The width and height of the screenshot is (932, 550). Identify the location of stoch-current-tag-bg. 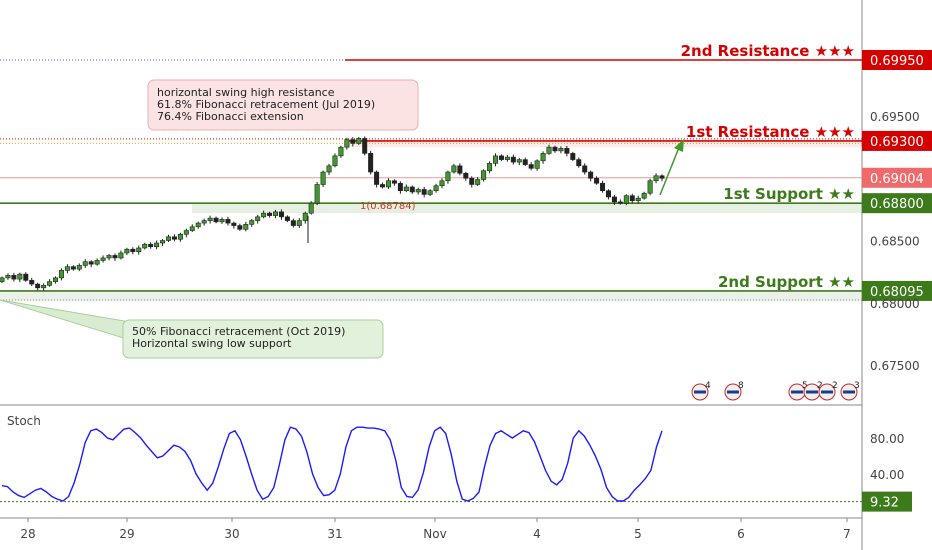
(887, 501).